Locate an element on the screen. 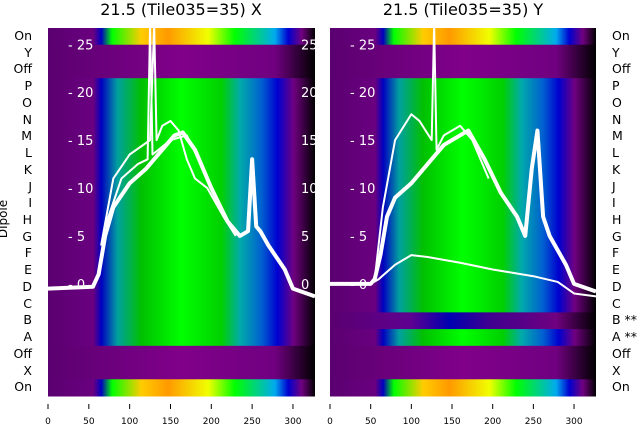 Image resolution: width=640 pixels, height=440 pixels. x-tick-label: 150 is located at coordinates (451, 422).